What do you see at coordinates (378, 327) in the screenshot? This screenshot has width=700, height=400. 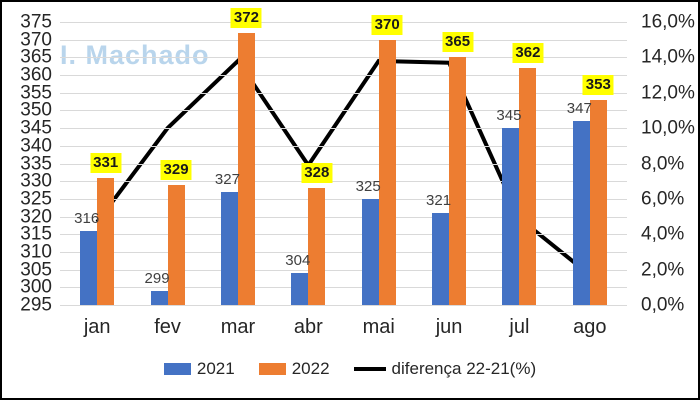 I see `x-axis-label-mai: mai` at bounding box center [378, 327].